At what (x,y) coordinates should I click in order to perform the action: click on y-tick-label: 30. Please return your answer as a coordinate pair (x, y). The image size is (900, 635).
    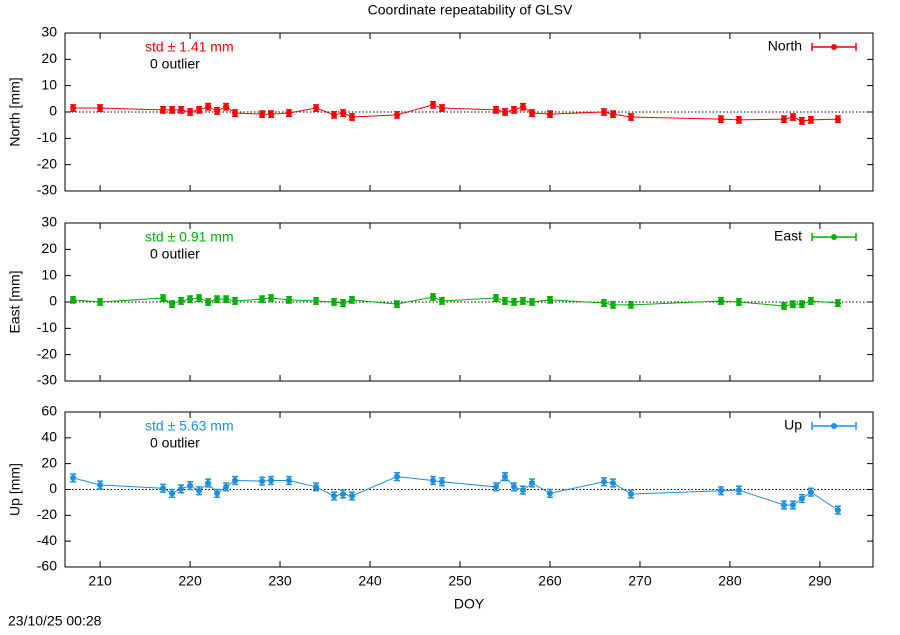
    Looking at the image, I should click on (49, 32).